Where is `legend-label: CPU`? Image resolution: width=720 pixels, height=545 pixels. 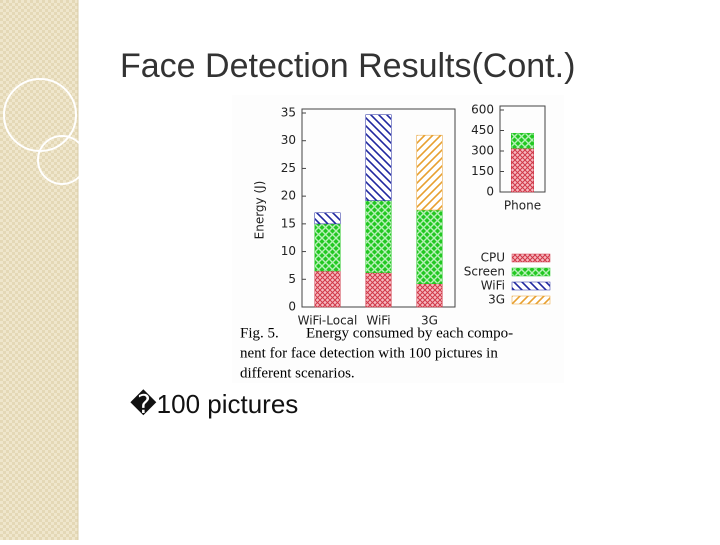 legend-label: CPU is located at coordinates (493, 258).